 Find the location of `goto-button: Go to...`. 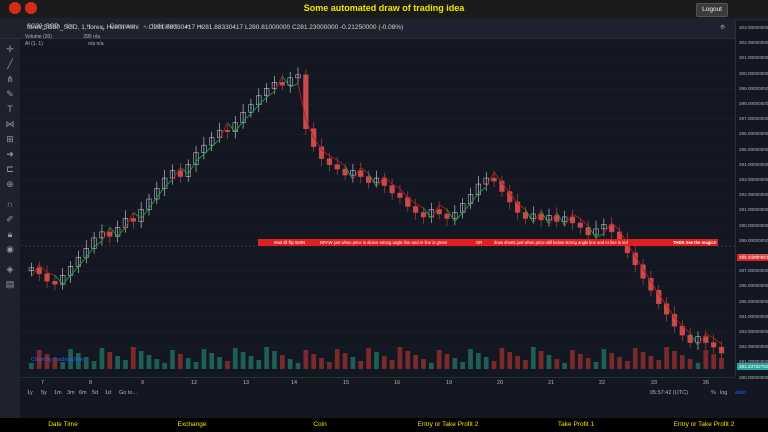

goto-button: Go to... is located at coordinates (128, 393).